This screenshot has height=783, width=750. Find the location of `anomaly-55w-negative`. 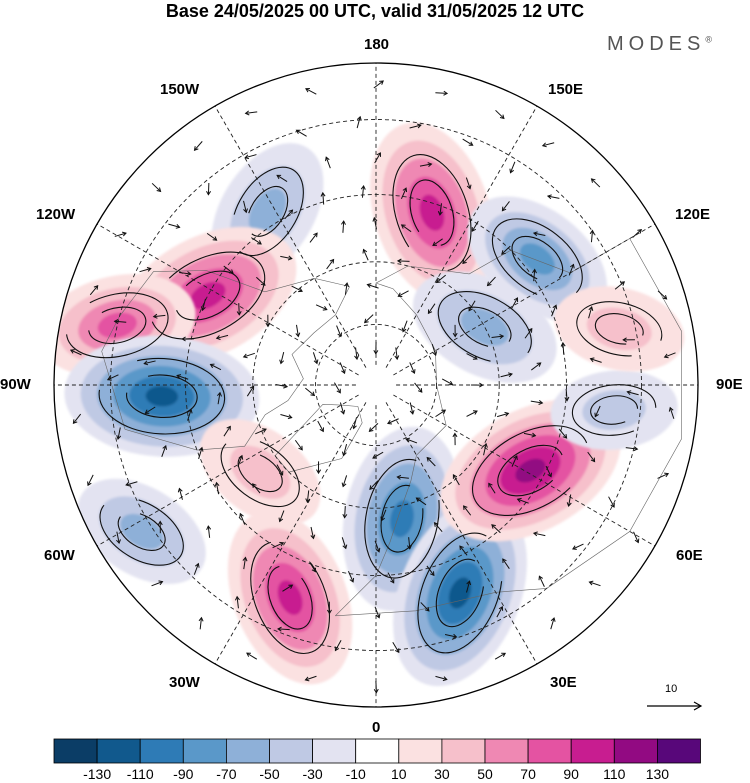

anomaly-55w-negative is located at coordinates (141, 531).